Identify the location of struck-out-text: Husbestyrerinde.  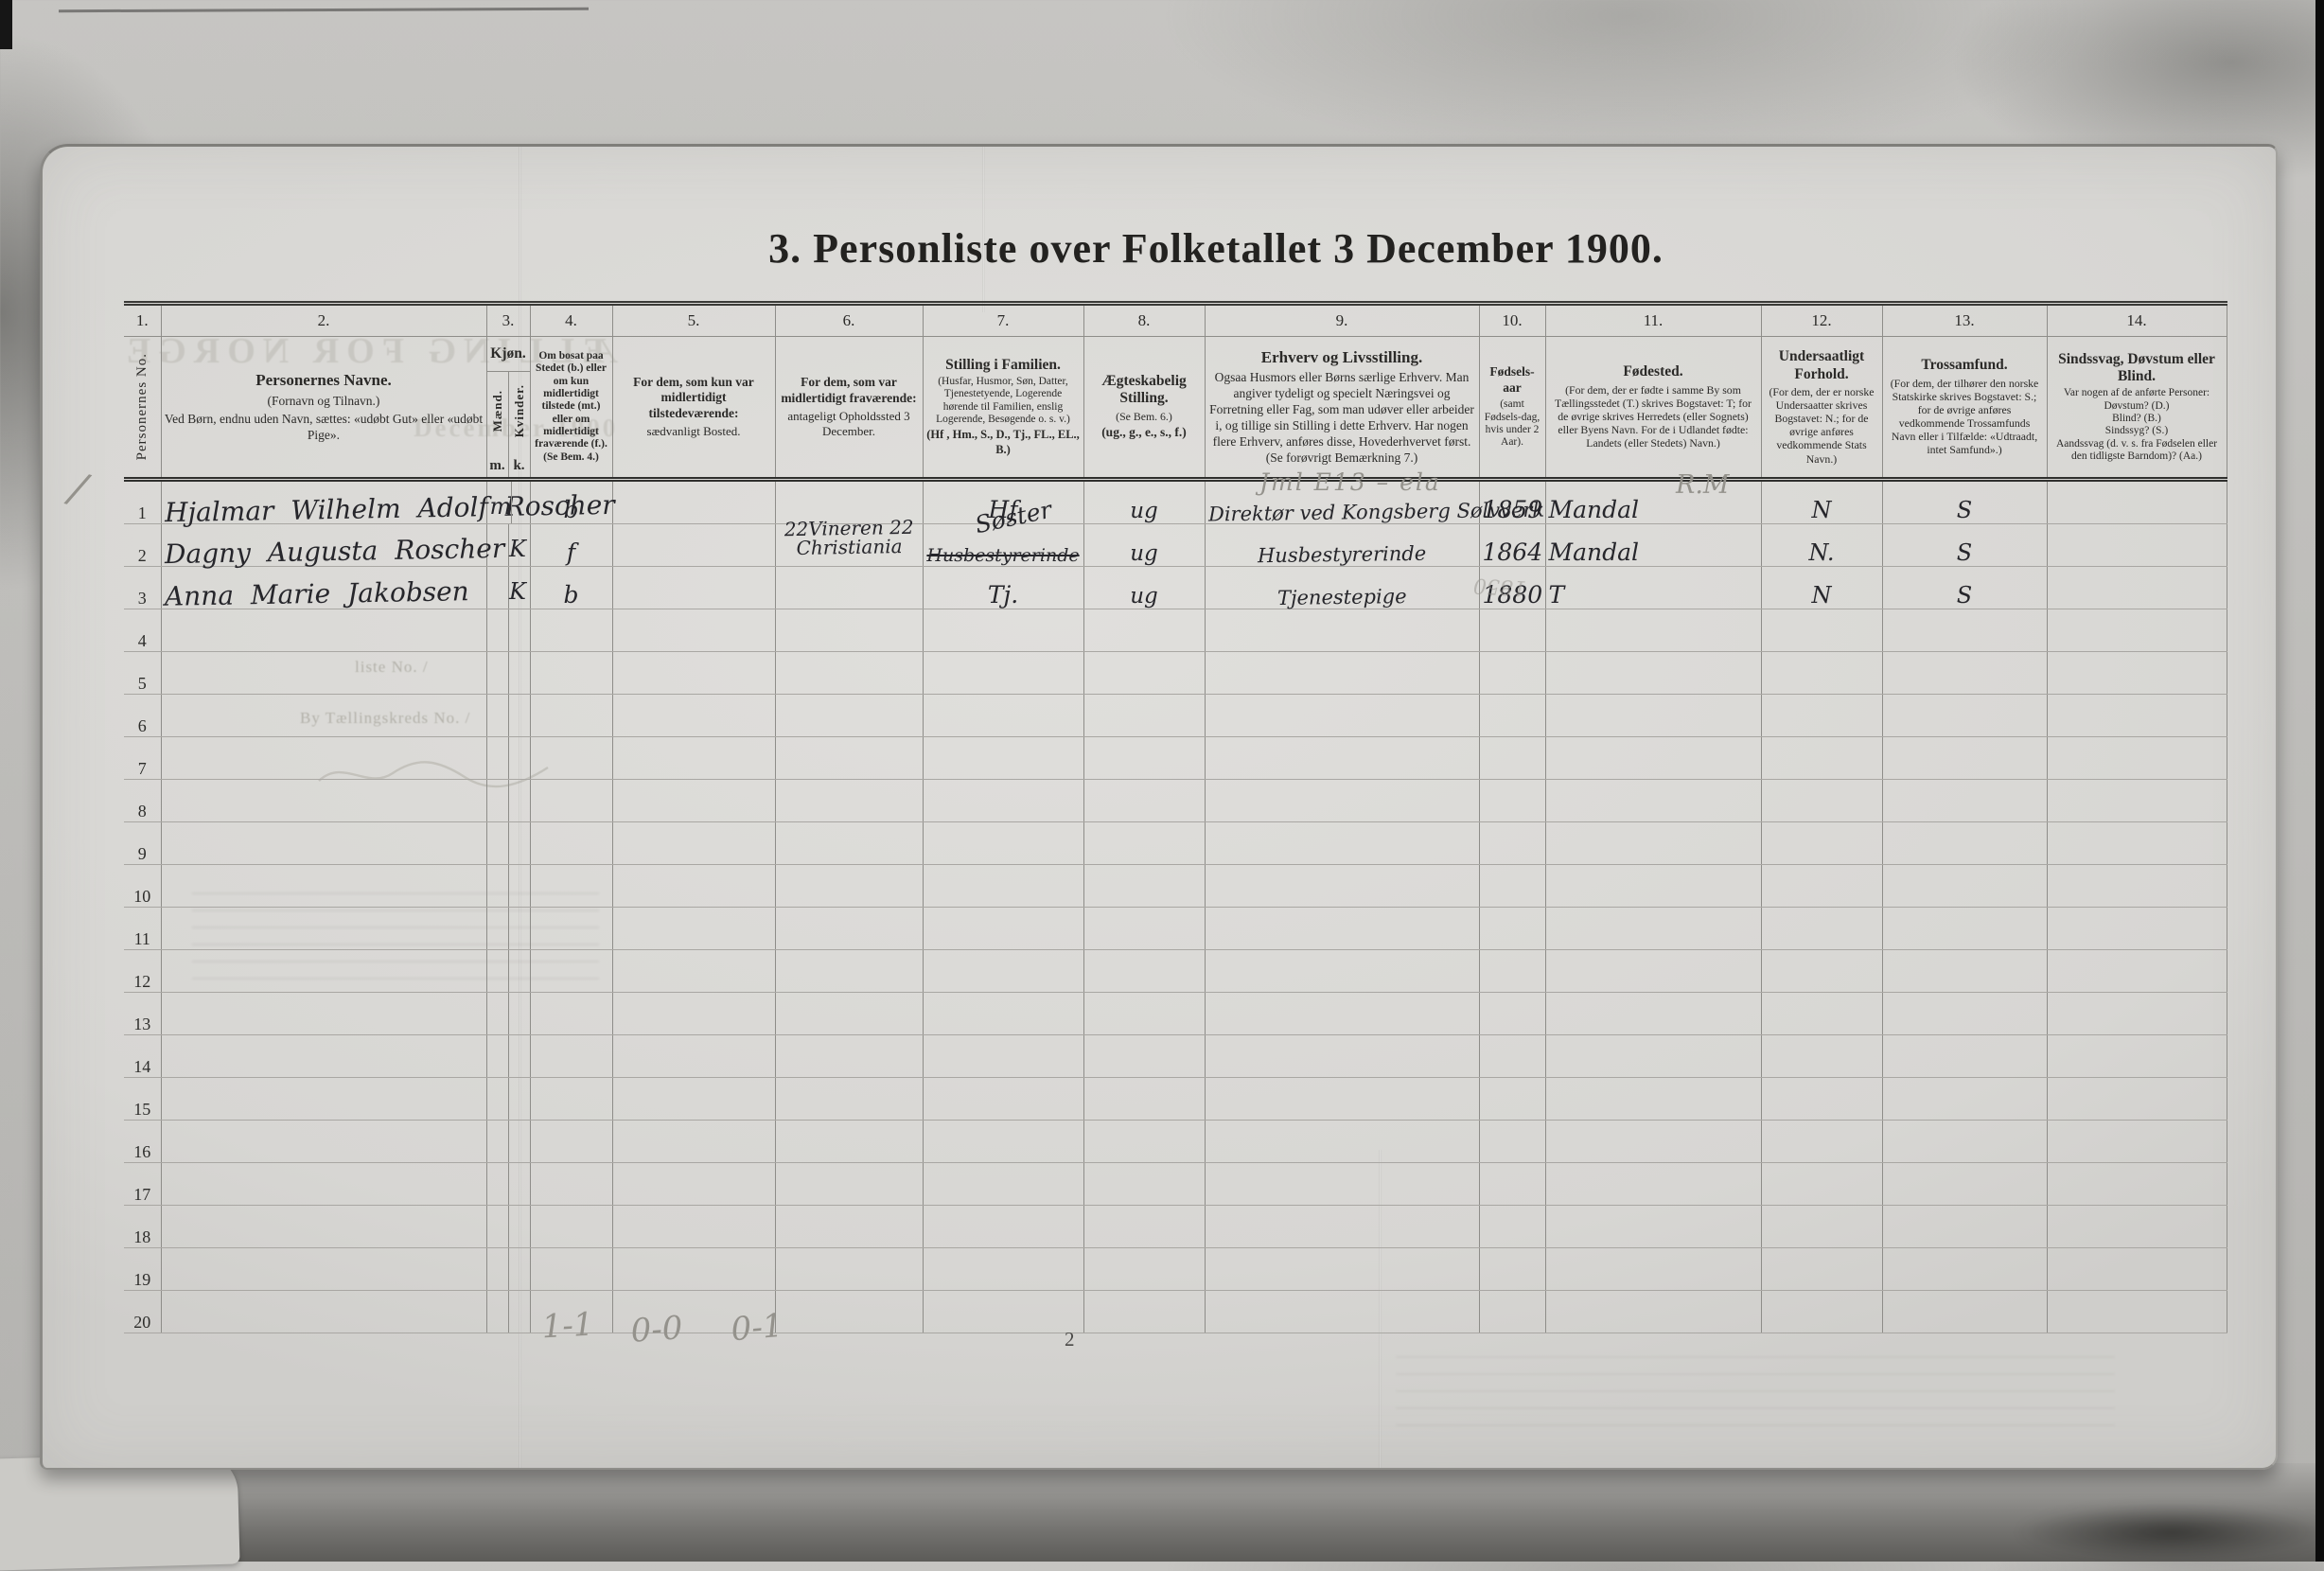
(1003, 555).